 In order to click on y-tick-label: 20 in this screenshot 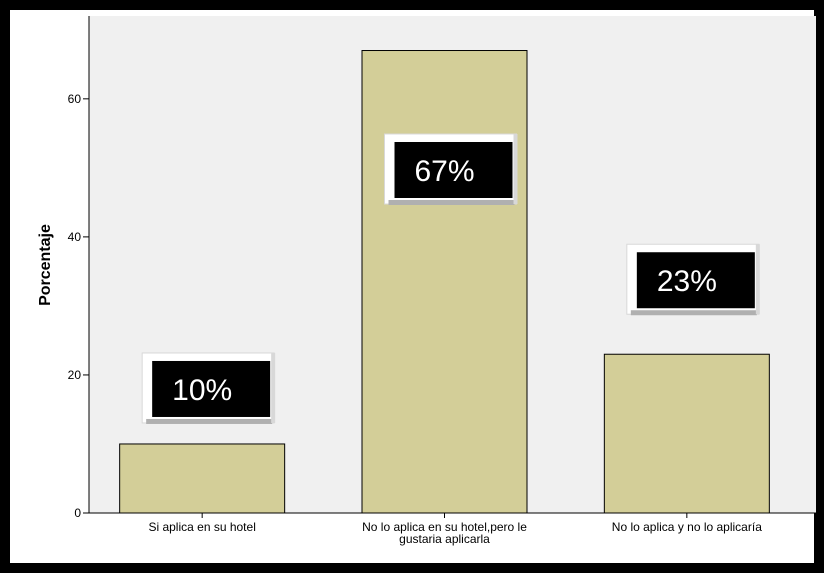, I will do `click(75, 375)`.